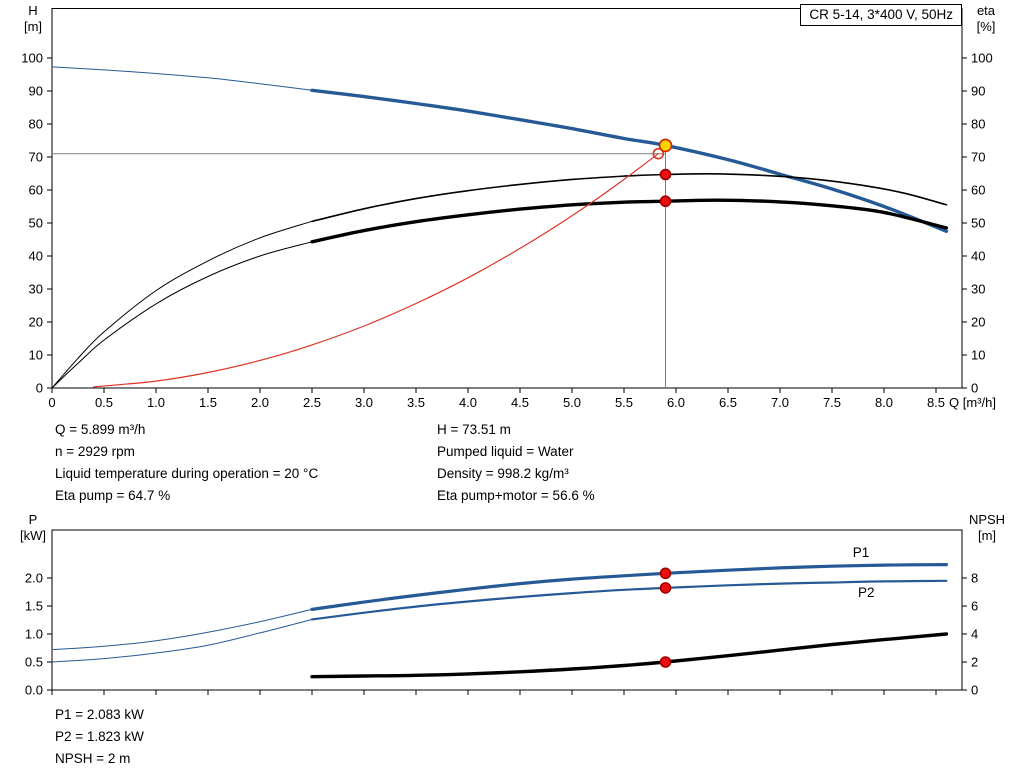  I want to click on y-left-tick-label: 80, so click(36, 124).